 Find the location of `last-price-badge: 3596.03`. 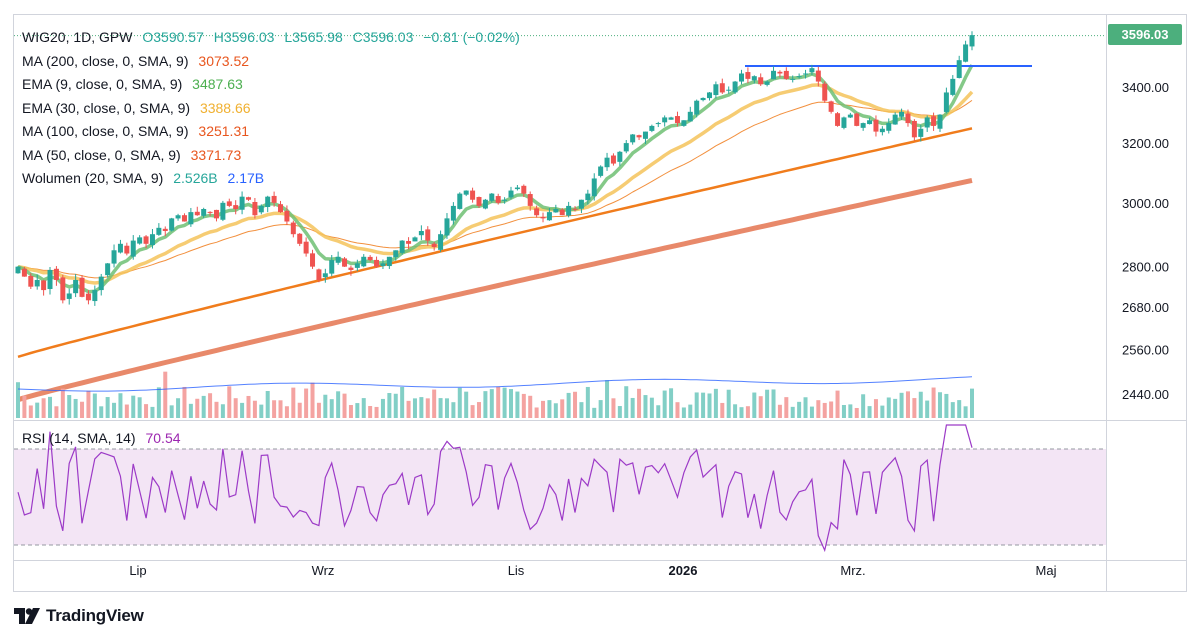

last-price-badge: 3596.03 is located at coordinates (1145, 34).